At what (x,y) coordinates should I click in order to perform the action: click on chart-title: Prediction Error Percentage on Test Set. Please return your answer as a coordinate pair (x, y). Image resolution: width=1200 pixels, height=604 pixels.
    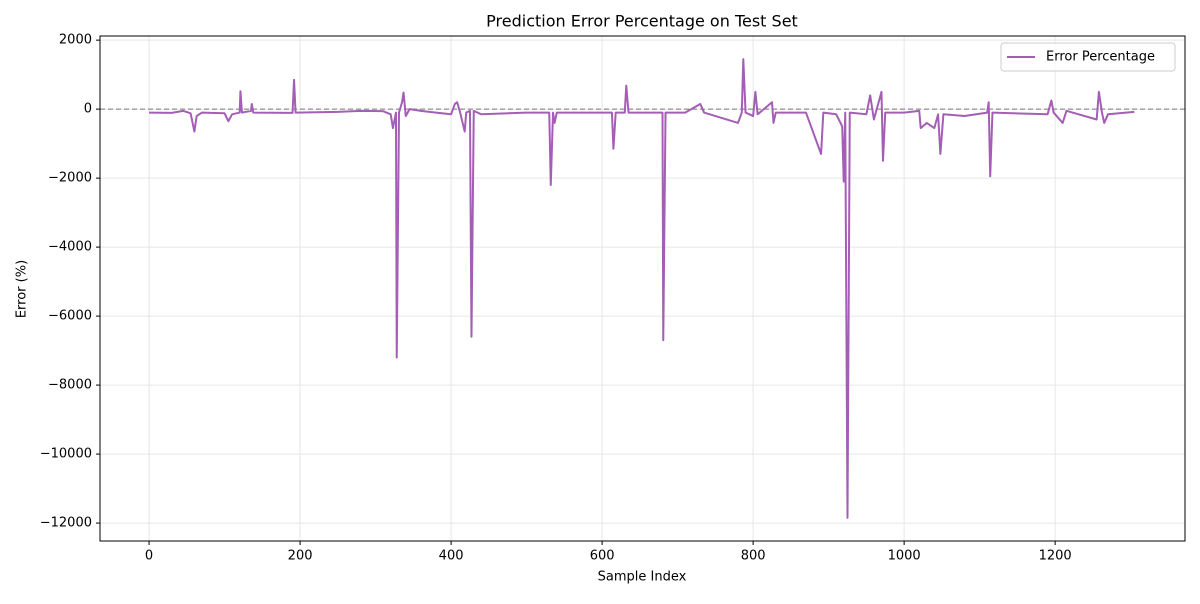
    Looking at the image, I should click on (642, 21).